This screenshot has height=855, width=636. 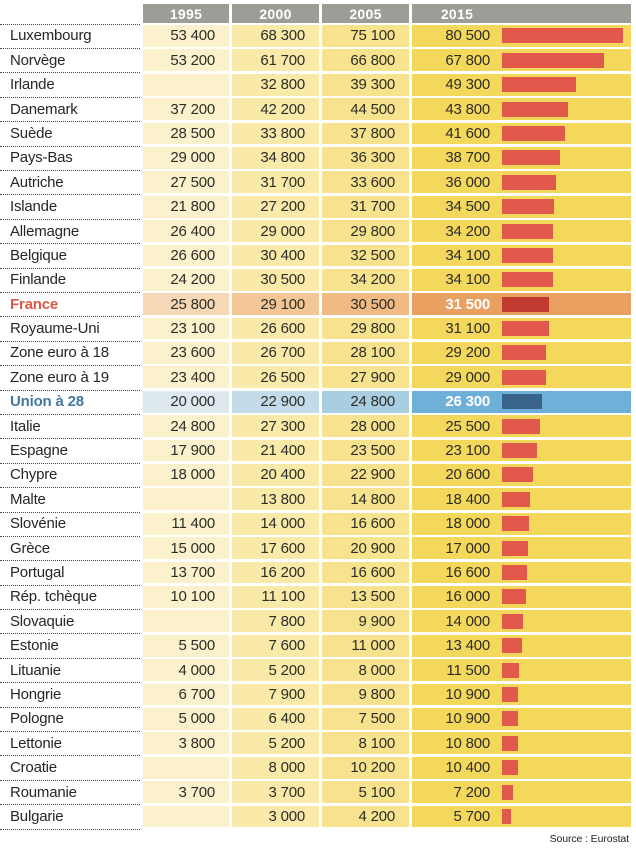 I want to click on row-label: Croatie, so click(x=33, y=768).